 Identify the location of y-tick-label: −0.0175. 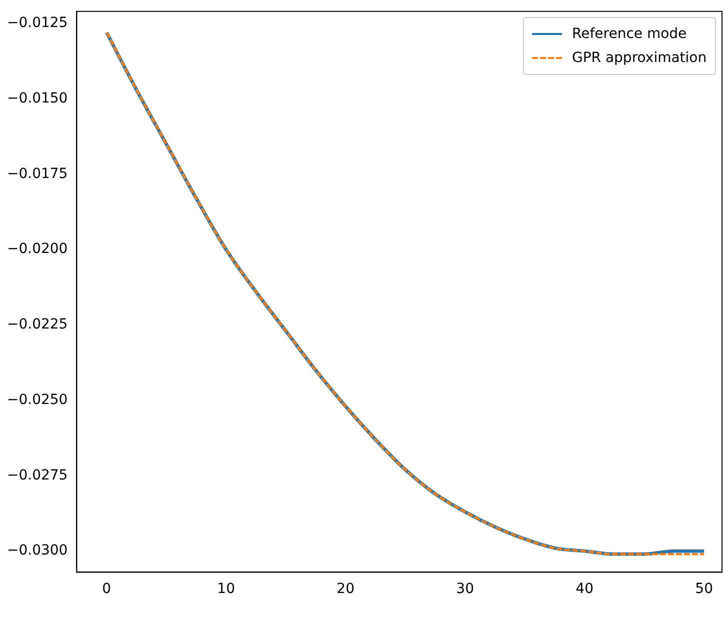
(37, 174).